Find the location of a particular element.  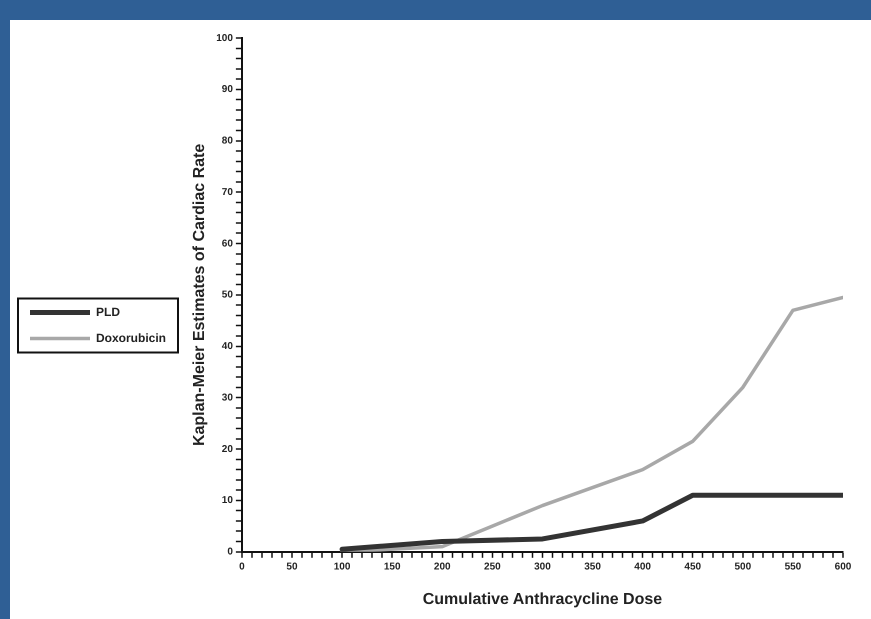

y-tick-label: 20 is located at coordinates (228, 449).